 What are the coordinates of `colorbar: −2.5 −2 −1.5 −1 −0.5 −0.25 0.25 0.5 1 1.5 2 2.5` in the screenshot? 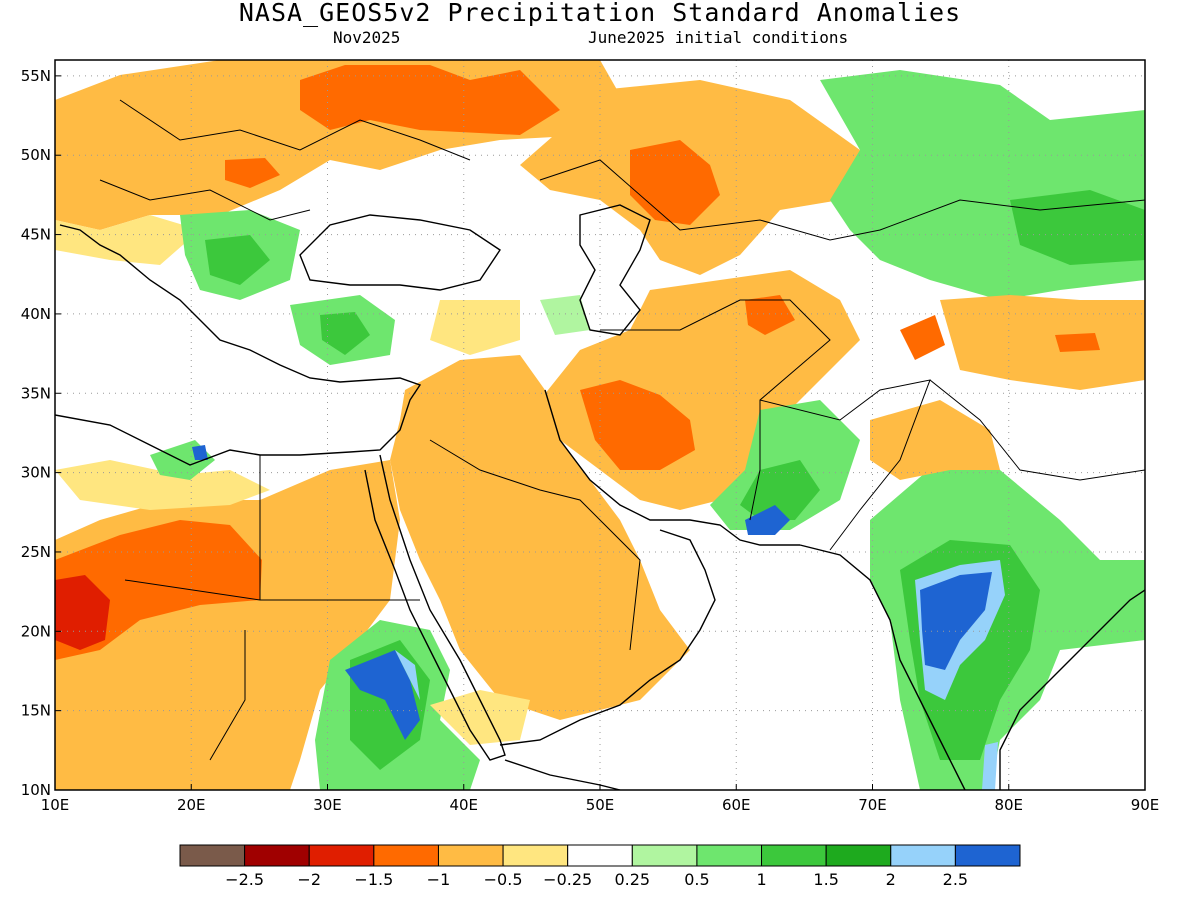 It's located at (600, 866).